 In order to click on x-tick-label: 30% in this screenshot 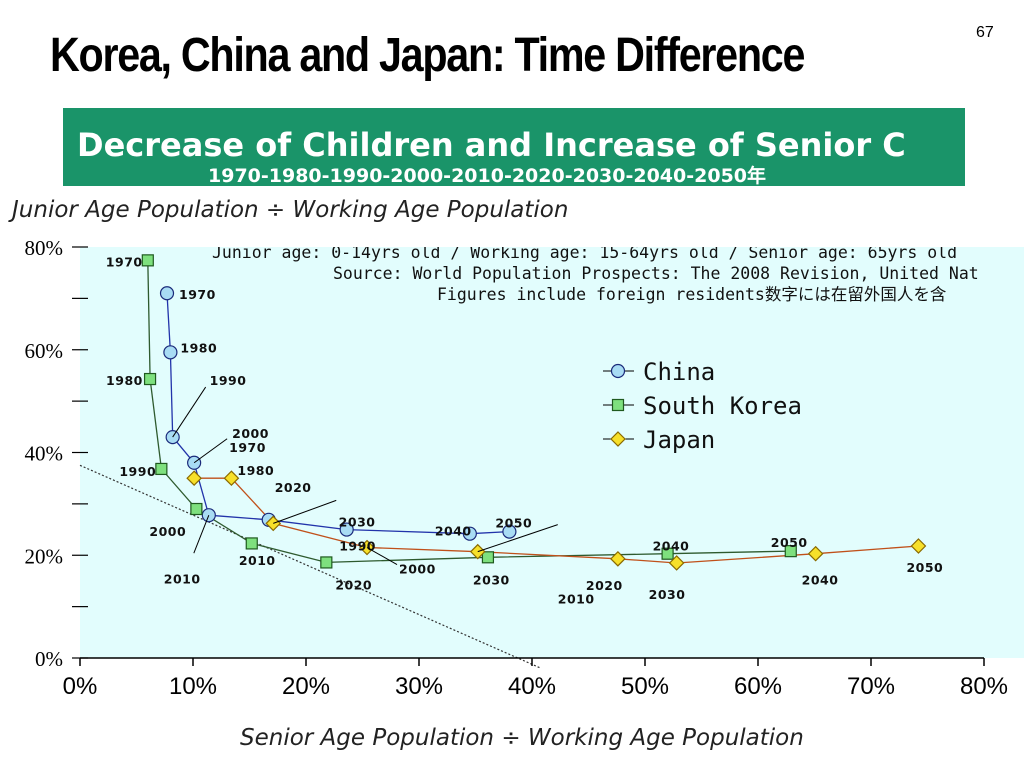, I will do `click(419, 686)`.